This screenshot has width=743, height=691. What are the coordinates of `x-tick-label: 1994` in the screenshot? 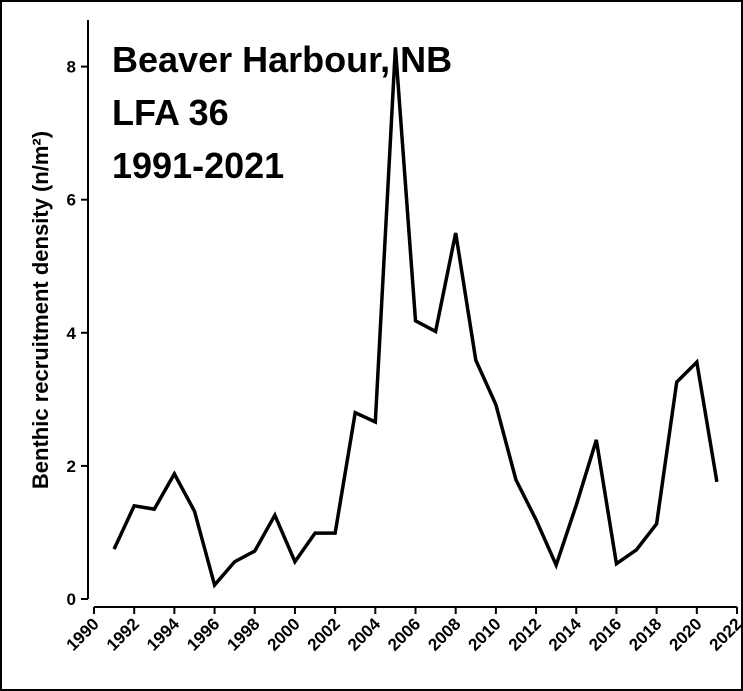 It's located at (163, 634).